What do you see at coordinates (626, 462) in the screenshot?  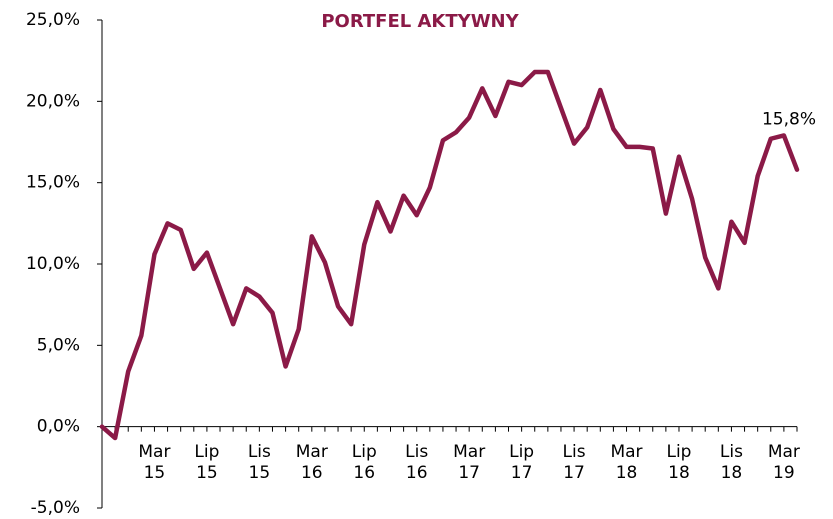 I see `x-tick-label: Mar 18` at bounding box center [626, 462].